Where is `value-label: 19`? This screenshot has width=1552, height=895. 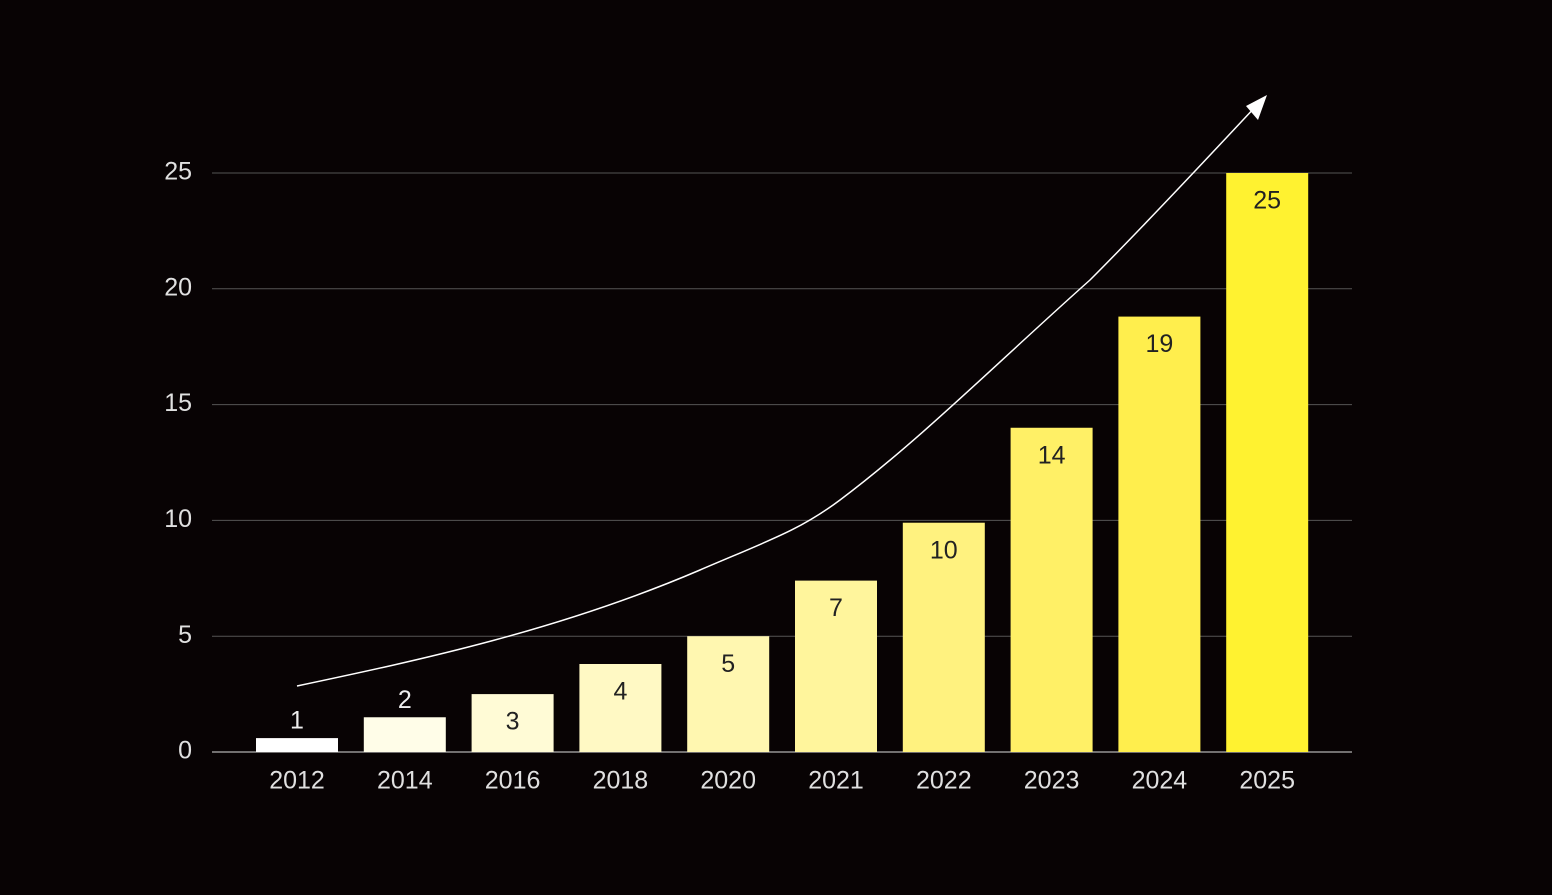 value-label: 19 is located at coordinates (1159, 344).